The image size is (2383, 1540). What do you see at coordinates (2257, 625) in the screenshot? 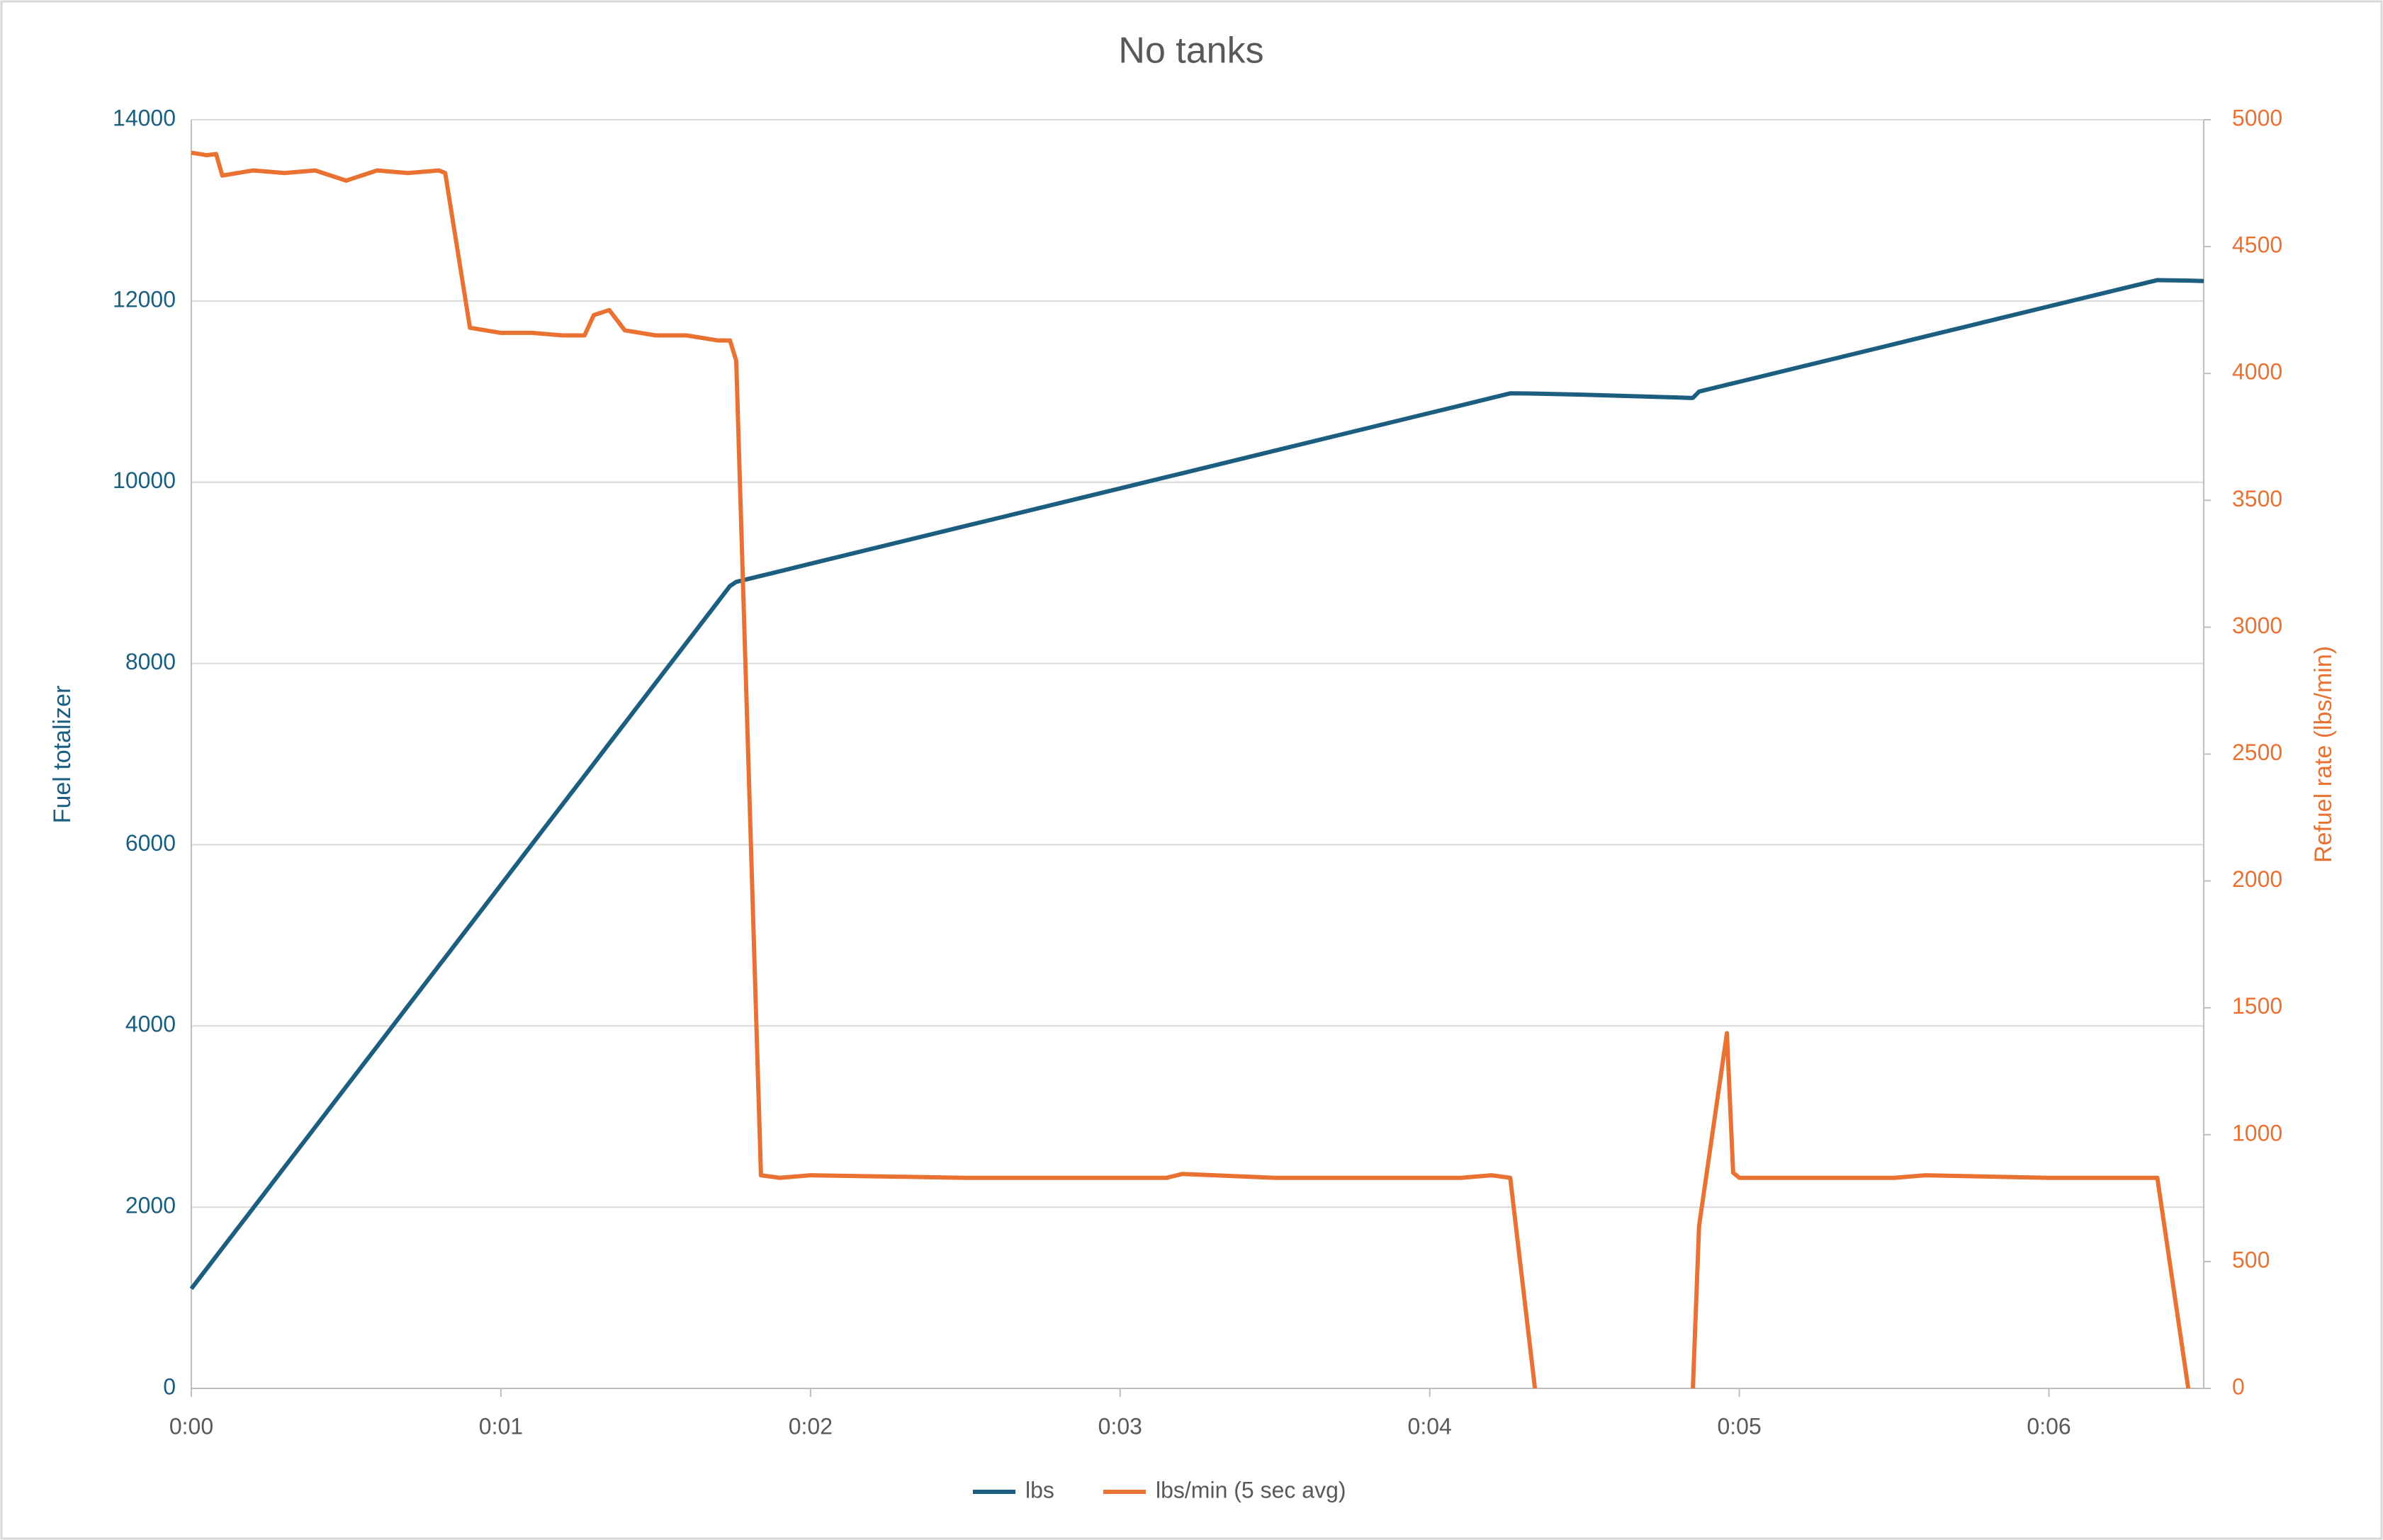
I see `y2-tick-label: 3000` at bounding box center [2257, 625].